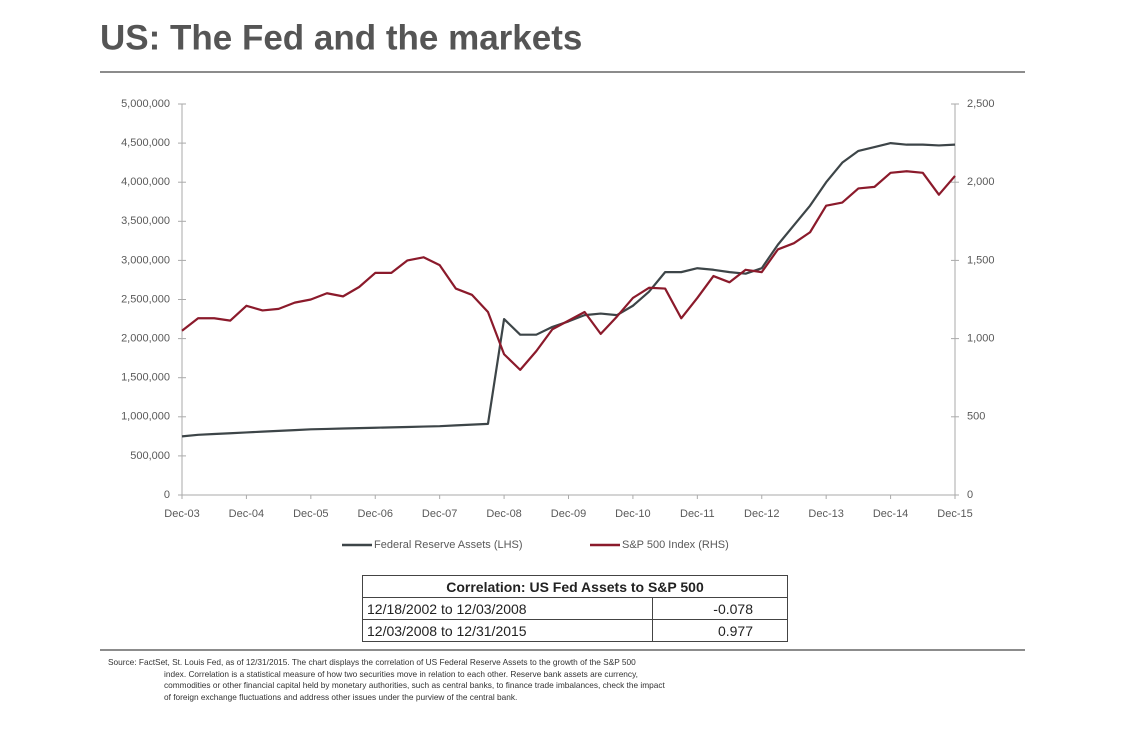 This screenshot has width=1122, height=736. I want to click on x-tick-label: Dec-11, so click(697, 514).